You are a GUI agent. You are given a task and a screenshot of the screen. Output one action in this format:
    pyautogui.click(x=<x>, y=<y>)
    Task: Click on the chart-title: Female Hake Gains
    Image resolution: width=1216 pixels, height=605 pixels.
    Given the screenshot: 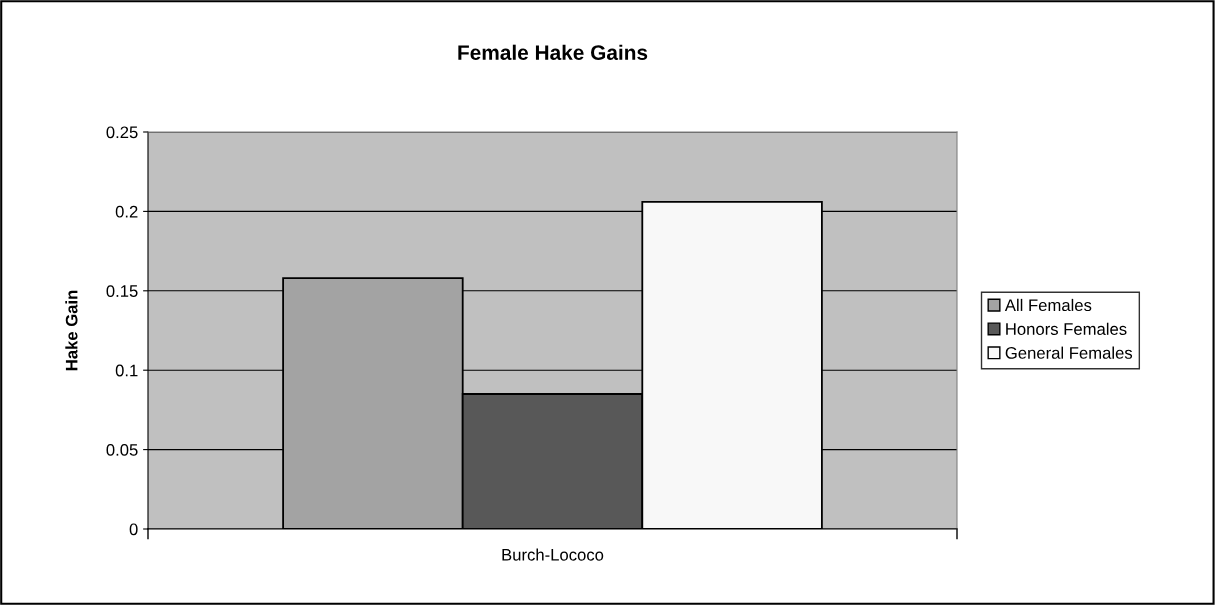 What is the action you would take?
    pyautogui.click(x=553, y=52)
    